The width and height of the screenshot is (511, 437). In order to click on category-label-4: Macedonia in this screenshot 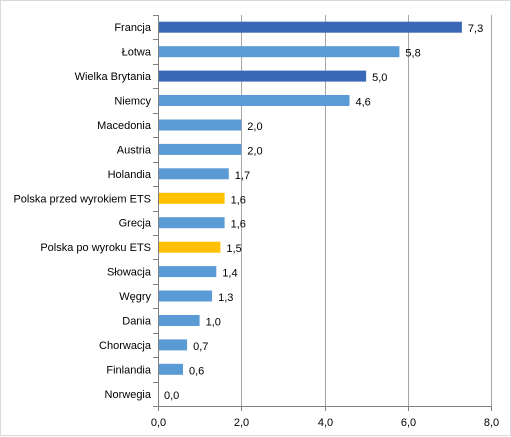, I will do `click(124, 126)`.